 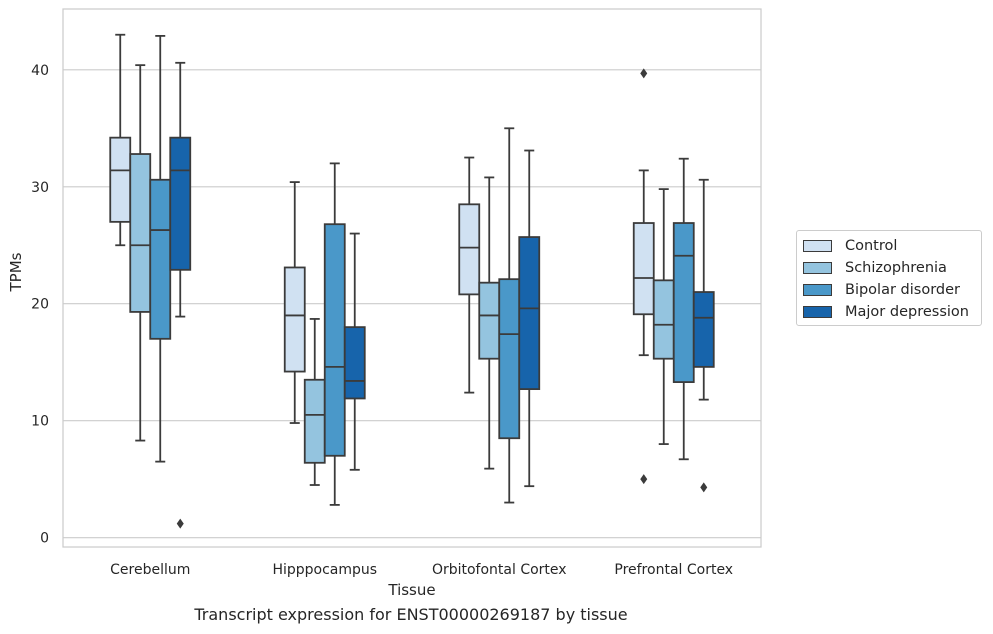 What do you see at coordinates (150, 570) in the screenshot?
I see `x-tick-label: Cerebellum` at bounding box center [150, 570].